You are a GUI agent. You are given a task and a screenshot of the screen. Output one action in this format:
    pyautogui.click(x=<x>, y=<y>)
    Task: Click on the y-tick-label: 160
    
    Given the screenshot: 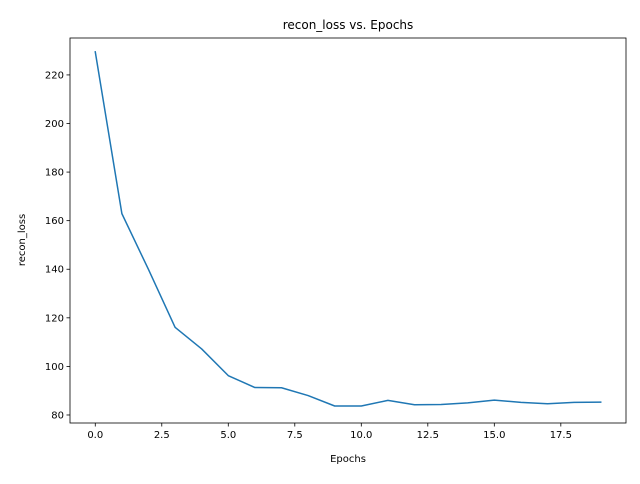 What is the action you would take?
    pyautogui.click(x=54, y=221)
    